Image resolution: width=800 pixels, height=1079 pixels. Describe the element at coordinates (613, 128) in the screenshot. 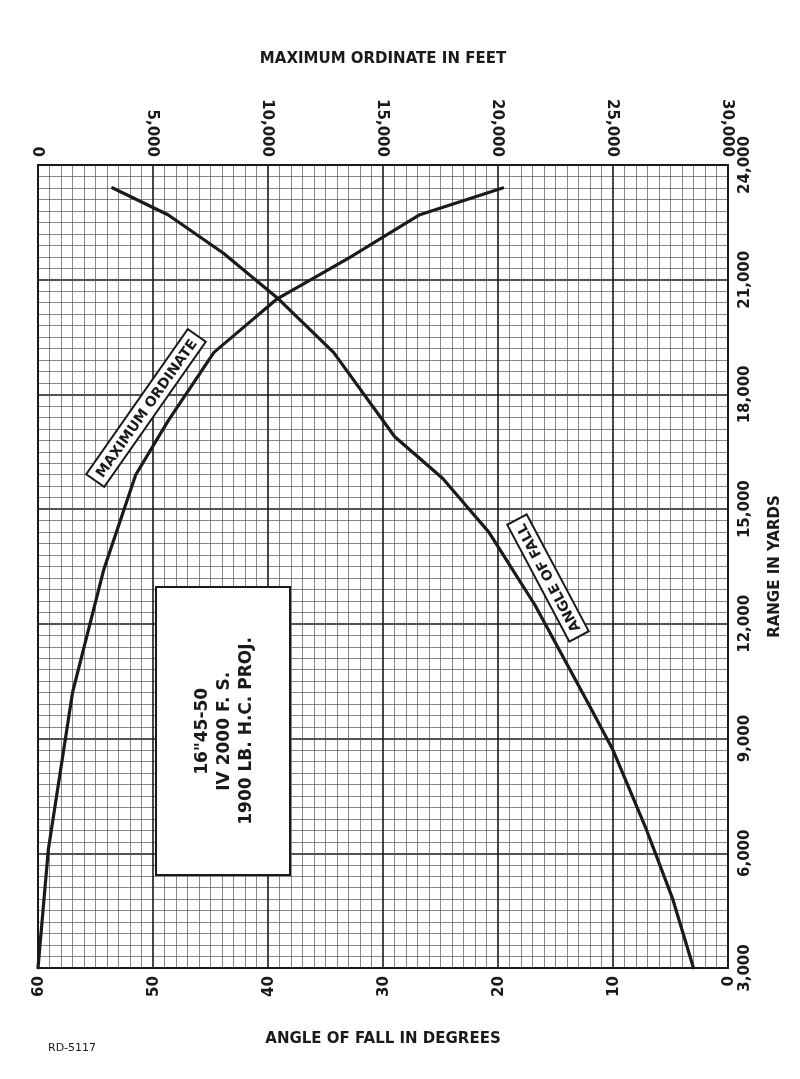

I see `x2-tick-label: 25,000` at that location.